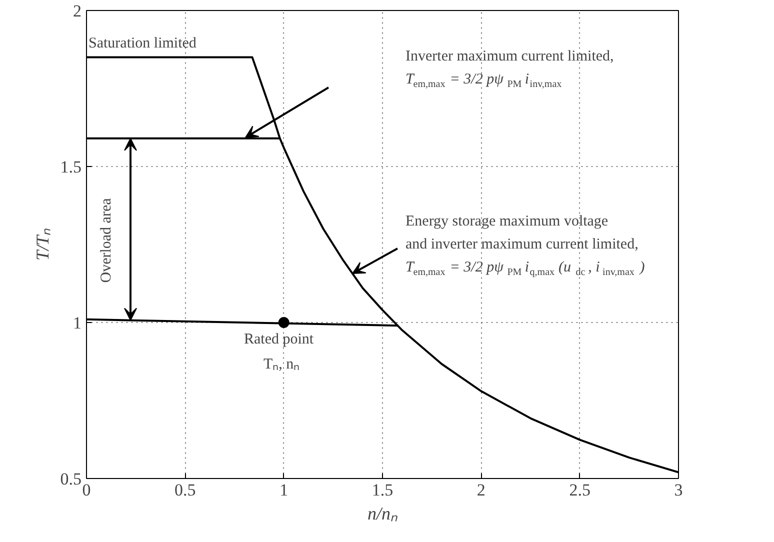  I want to click on annotation: Saturation limited, so click(142, 43).